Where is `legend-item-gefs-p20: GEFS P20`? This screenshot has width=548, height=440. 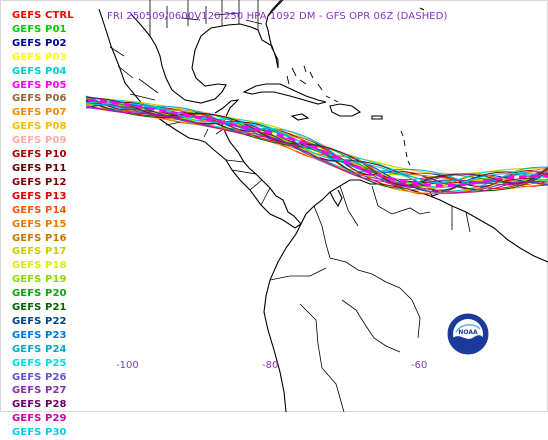
legend-item-gefs-p20: GEFS P20 is located at coordinates (39, 294).